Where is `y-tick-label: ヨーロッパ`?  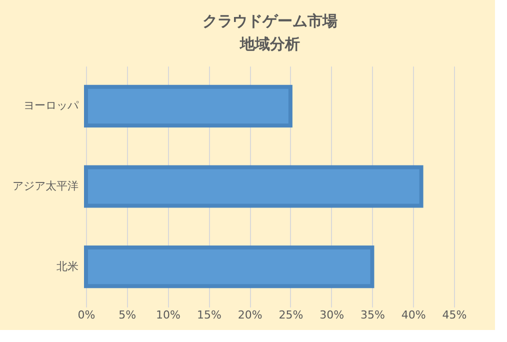
y-tick-label: ヨーロッパ is located at coordinates (52, 105).